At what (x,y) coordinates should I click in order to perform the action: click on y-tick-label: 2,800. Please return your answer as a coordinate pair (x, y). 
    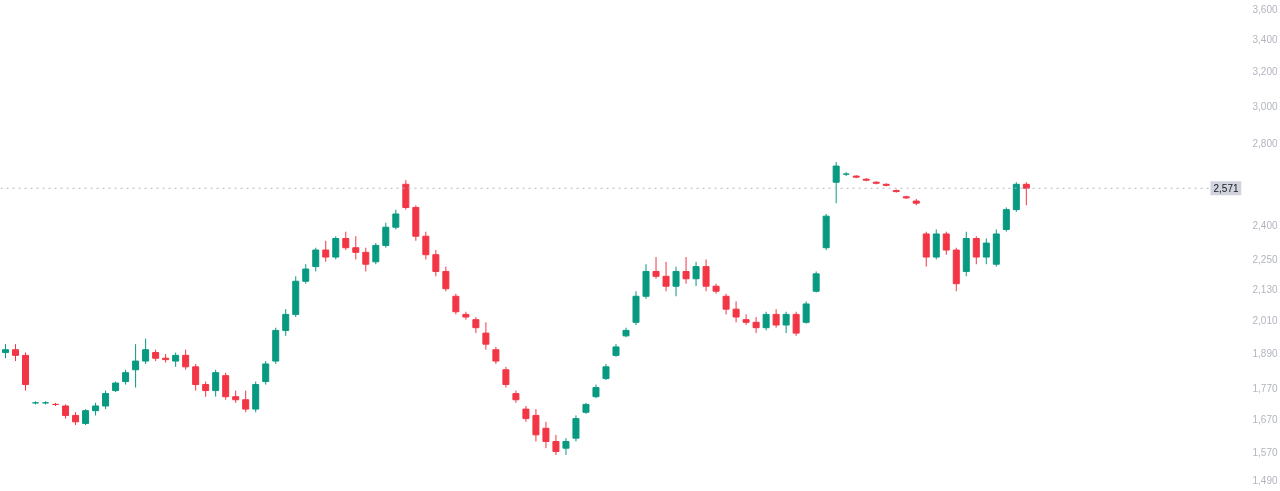
    Looking at the image, I should click on (1265, 143).